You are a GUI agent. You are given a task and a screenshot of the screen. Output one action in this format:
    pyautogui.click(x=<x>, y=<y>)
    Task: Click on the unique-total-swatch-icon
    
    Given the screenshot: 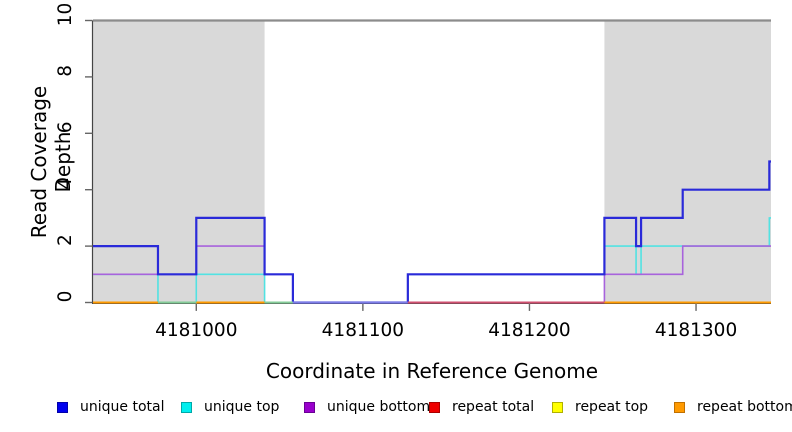 What is the action you would take?
    pyautogui.click(x=62, y=407)
    